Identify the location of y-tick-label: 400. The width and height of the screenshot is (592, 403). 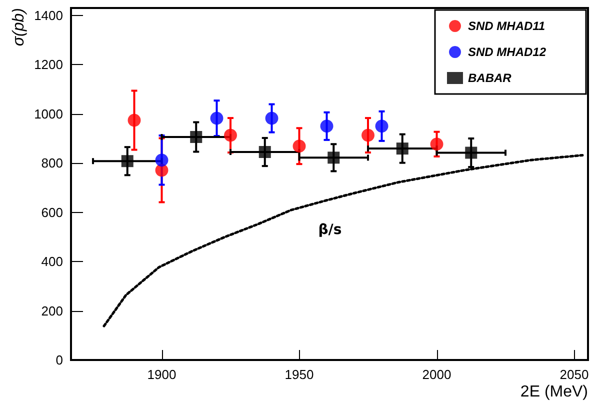
(52, 262).